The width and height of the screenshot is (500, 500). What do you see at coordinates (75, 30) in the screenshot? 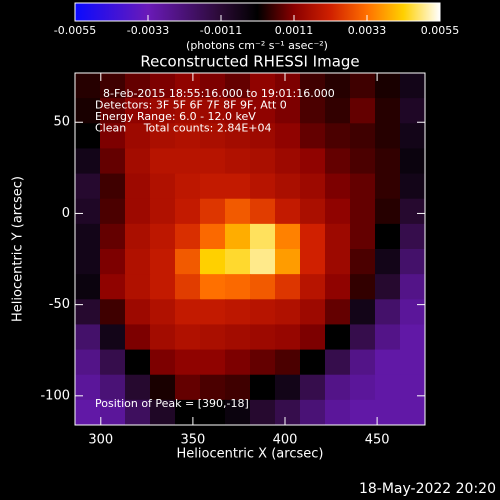
I see `colorbar-tick-label: -0.0055` at bounding box center [75, 30].